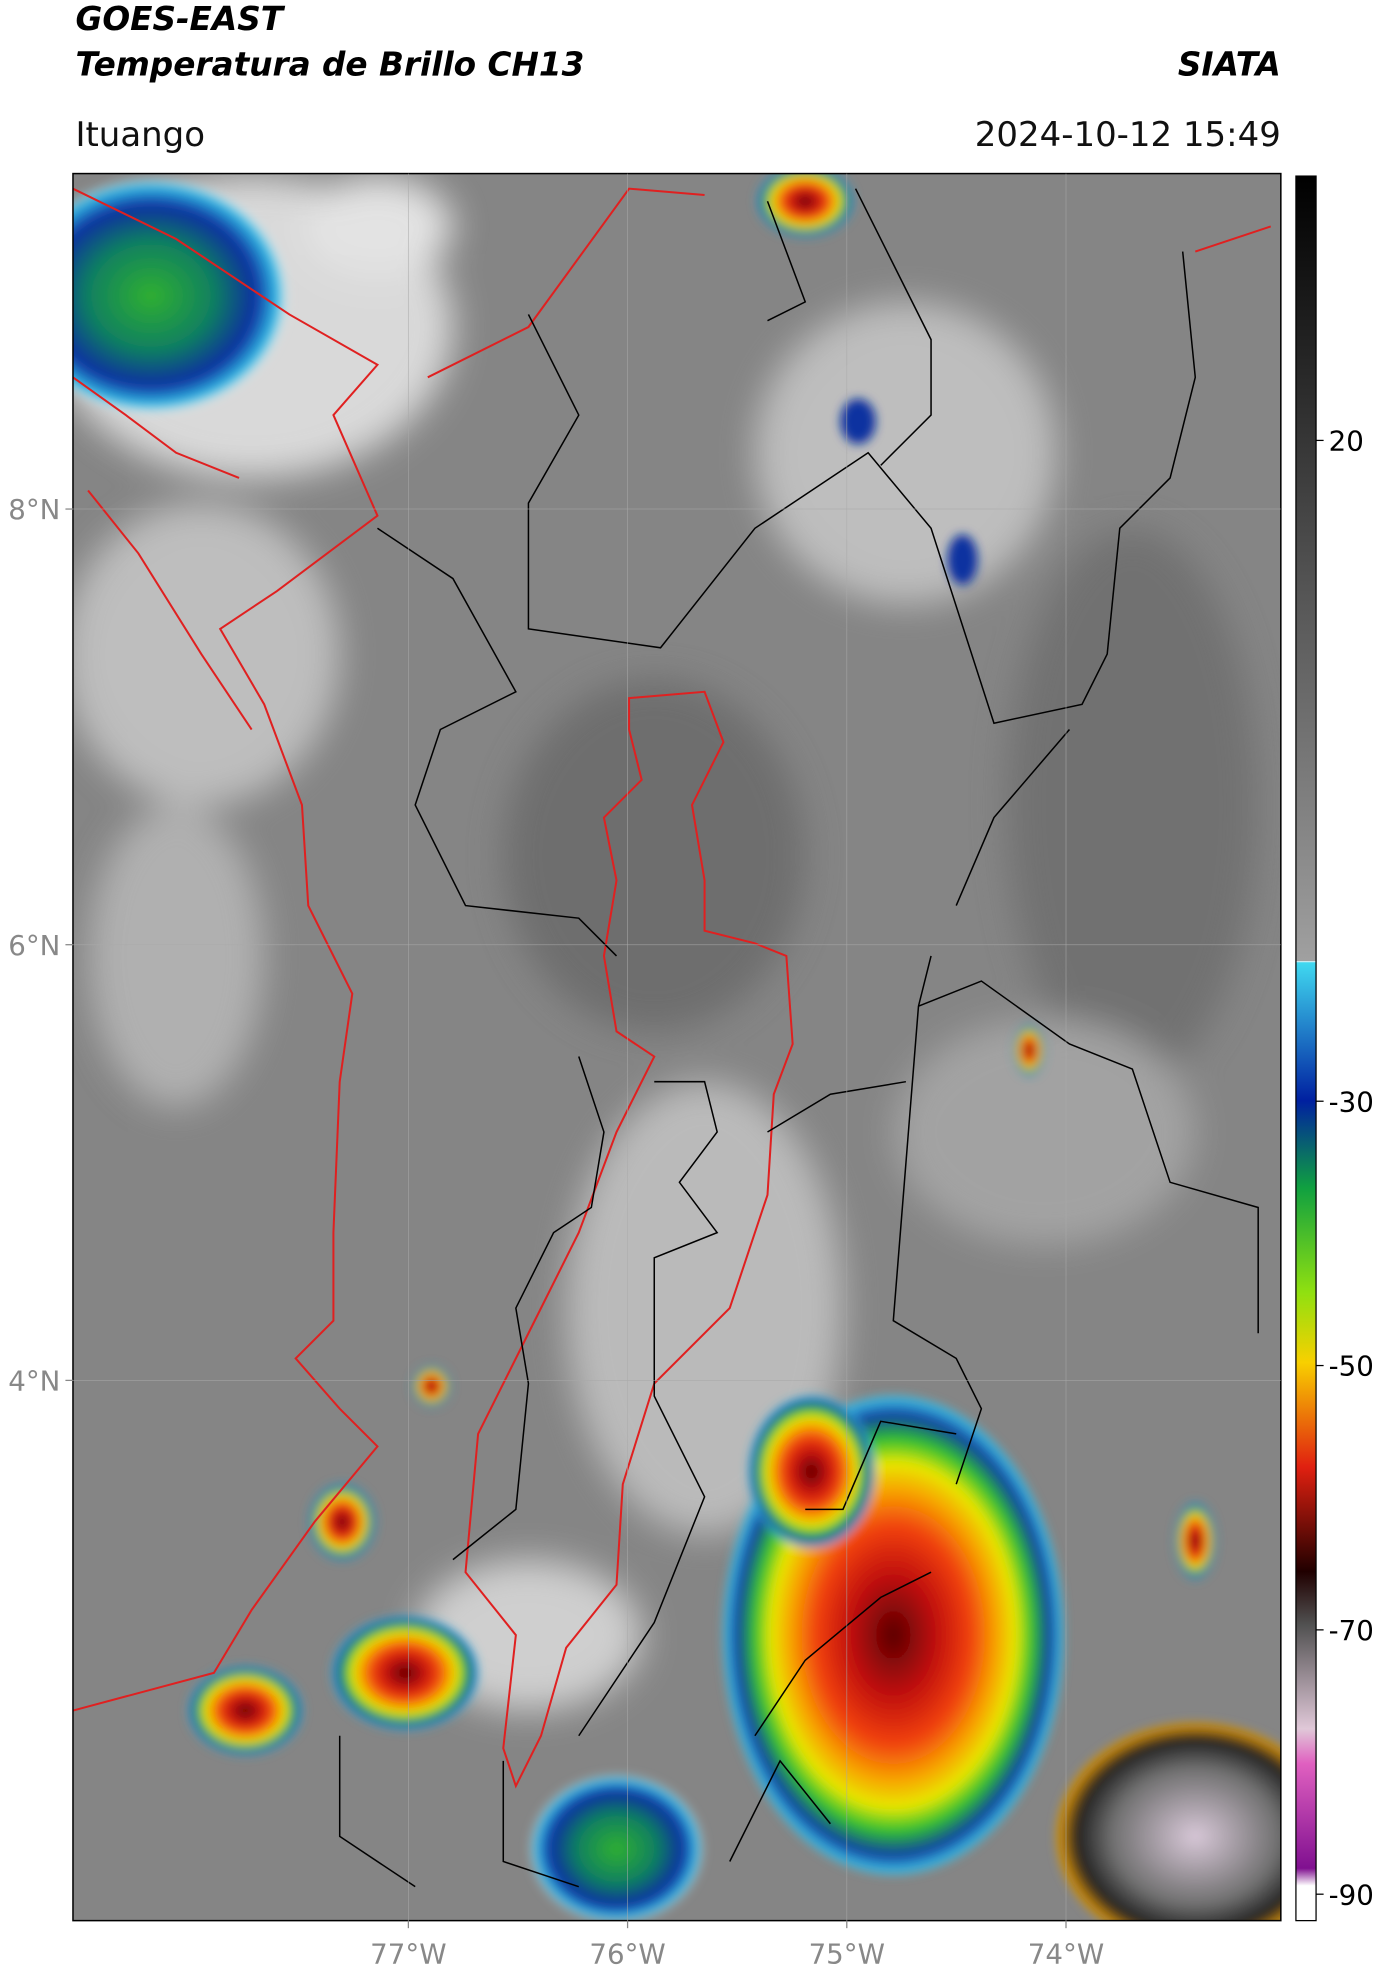 The width and height of the screenshot is (1384, 1981). Describe the element at coordinates (34, 945) in the screenshot. I see `lat-label: 6°N` at that location.